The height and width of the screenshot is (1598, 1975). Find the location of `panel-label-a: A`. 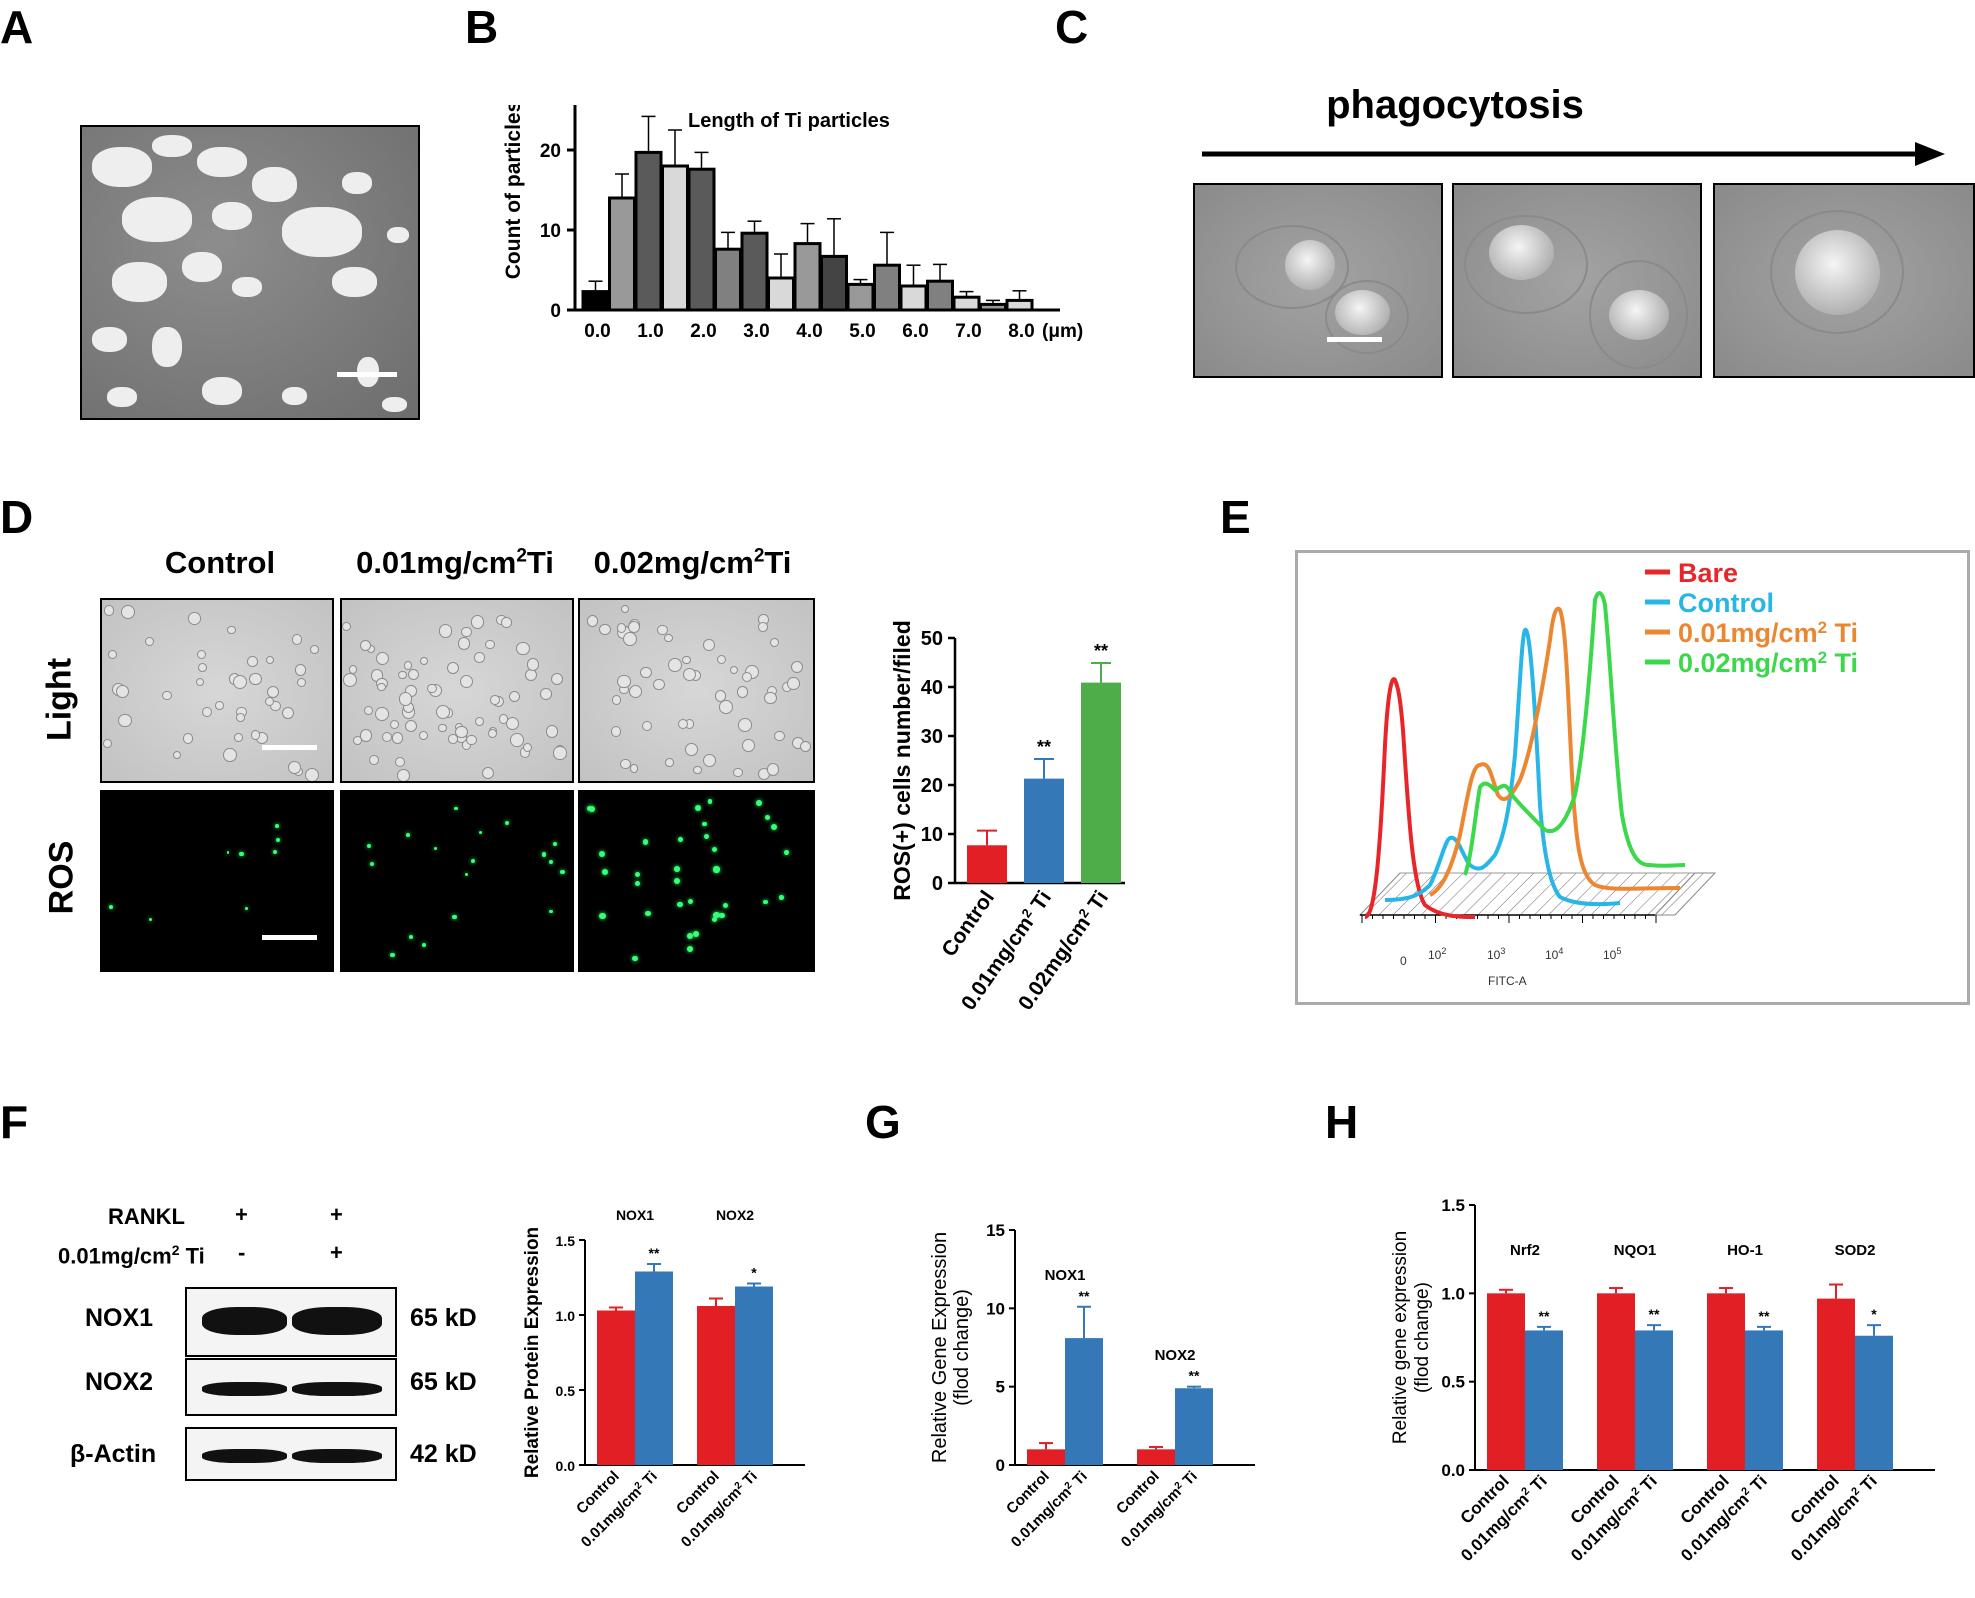

panel-label-a: A is located at coordinates (17, 27).